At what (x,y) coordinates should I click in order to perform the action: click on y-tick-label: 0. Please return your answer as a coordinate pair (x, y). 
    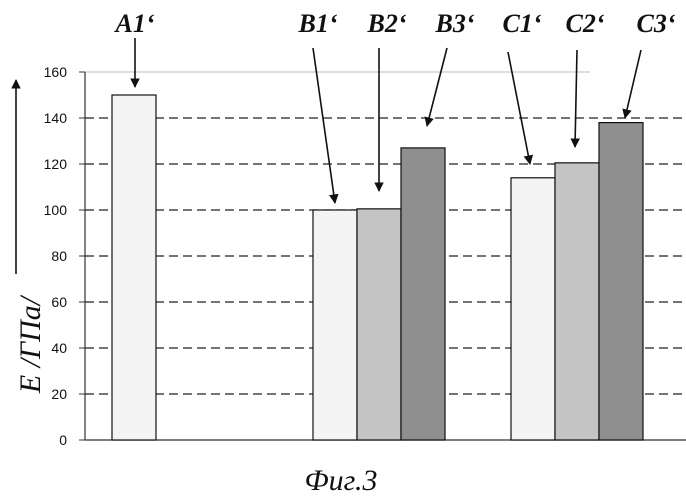
    Looking at the image, I should click on (63, 440).